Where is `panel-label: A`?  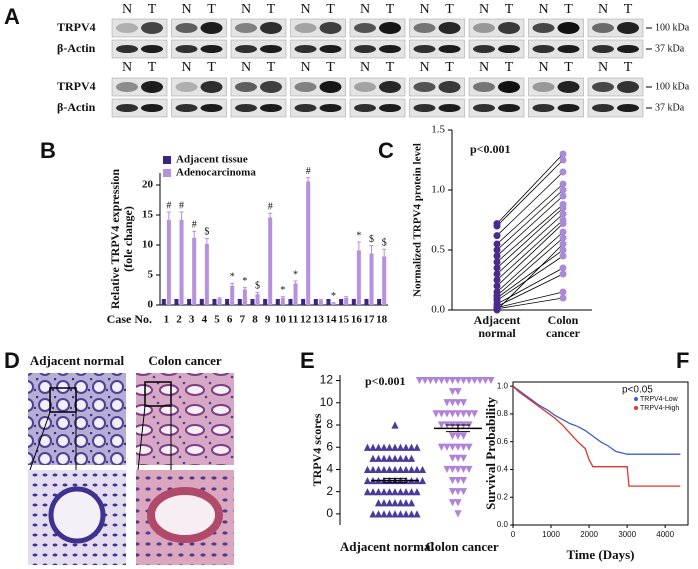
panel-label: A is located at coordinates (12, 16).